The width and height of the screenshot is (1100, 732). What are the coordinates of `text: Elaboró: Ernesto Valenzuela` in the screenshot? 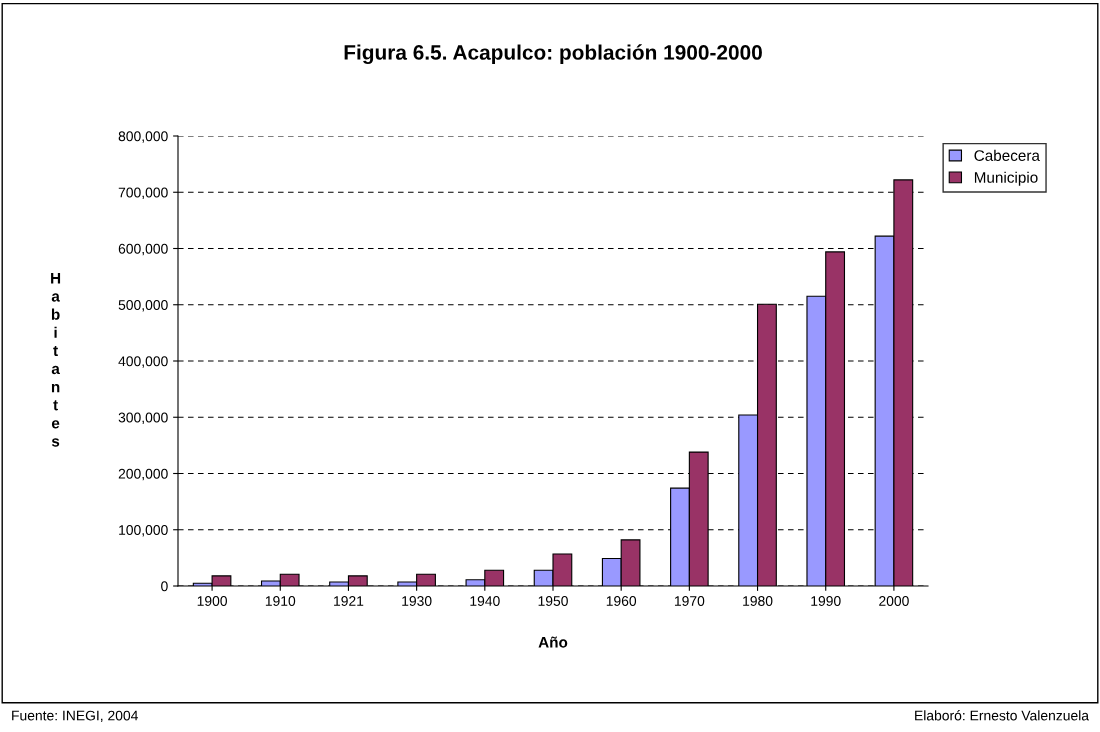 It's located at (1002, 715).